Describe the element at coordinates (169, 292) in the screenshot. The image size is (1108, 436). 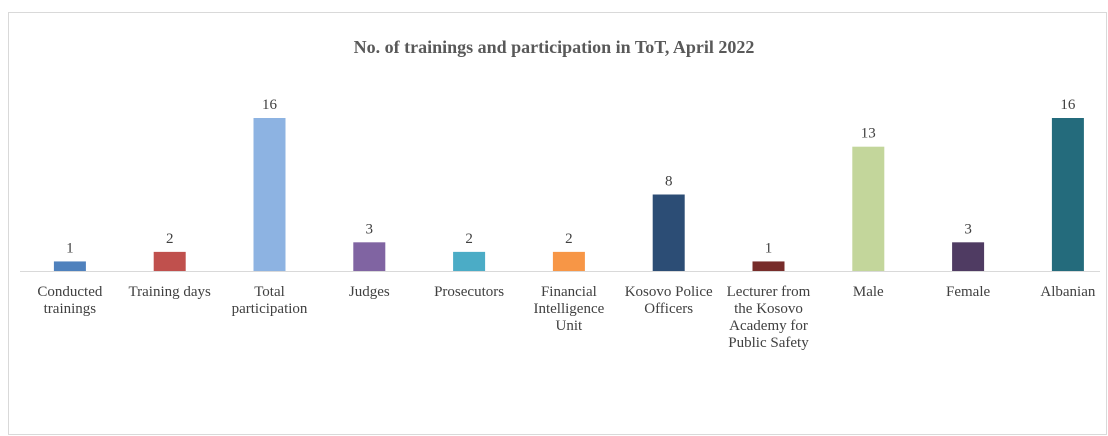
I see `x-tick-label: Training days` at that location.